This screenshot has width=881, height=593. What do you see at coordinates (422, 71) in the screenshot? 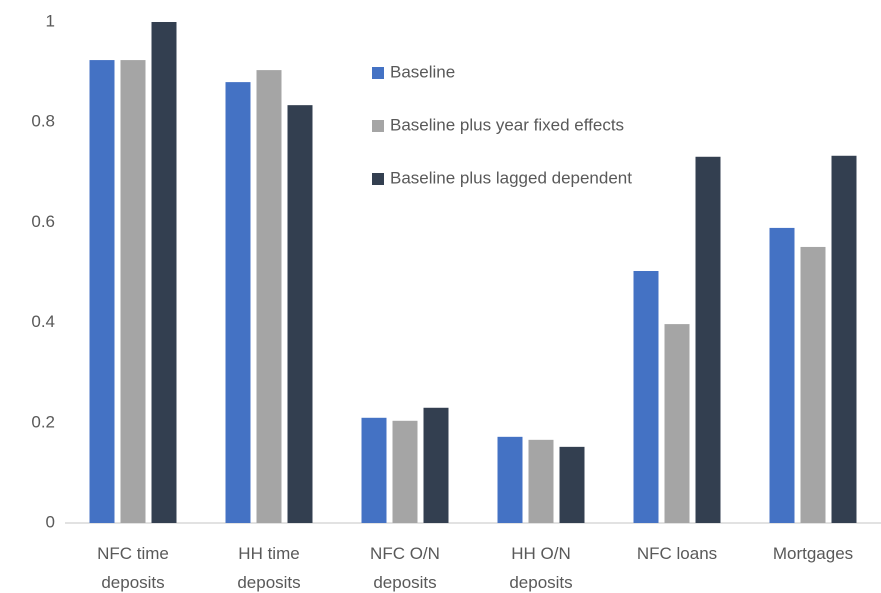
I see `legend-label: Baseline` at bounding box center [422, 71].